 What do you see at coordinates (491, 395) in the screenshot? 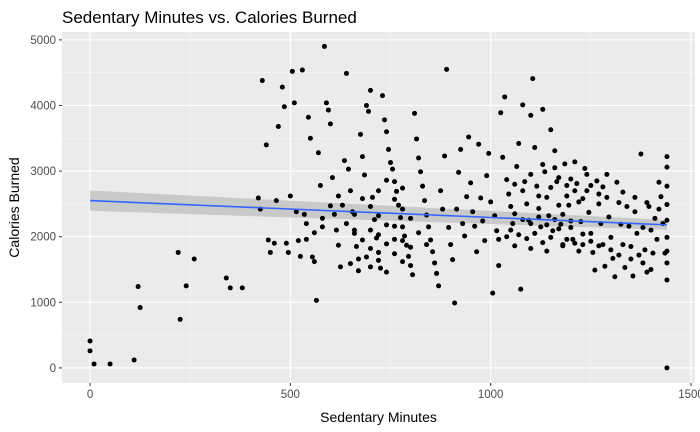
I see `x-tick-label: 1000` at bounding box center [491, 395].